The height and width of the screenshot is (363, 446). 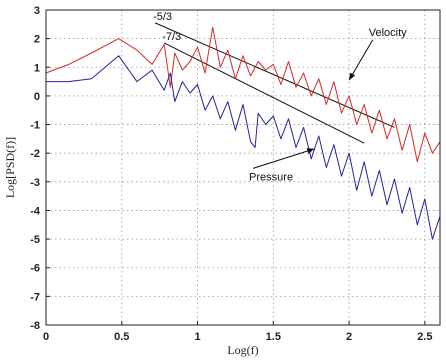 What do you see at coordinates (237, 332) in the screenshot?
I see `x-tick-labels: 0 0.5 1 1.5 2 2.5` at bounding box center [237, 332].